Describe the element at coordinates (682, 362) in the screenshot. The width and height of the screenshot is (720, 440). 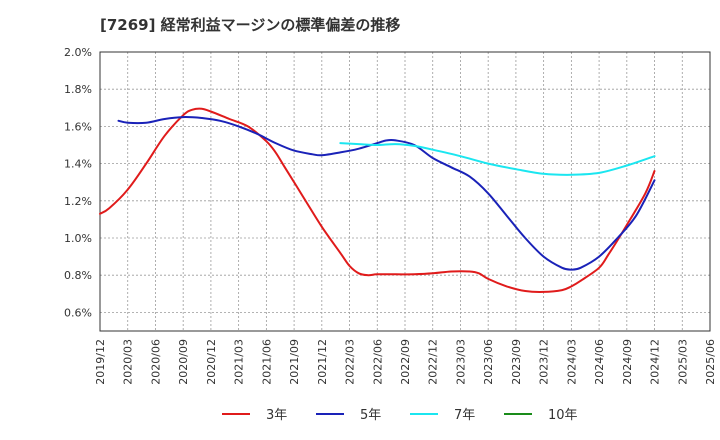
I see `x-tick-label: 2025/03` at that location.